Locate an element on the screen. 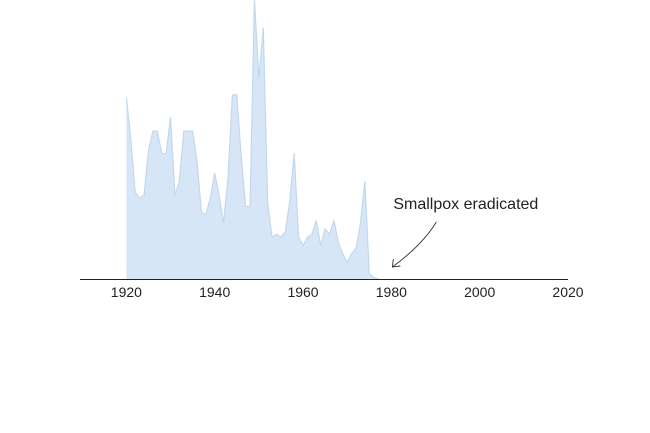 The height and width of the screenshot is (433, 650). x-tick-label-2000: 2000 is located at coordinates (479, 292).